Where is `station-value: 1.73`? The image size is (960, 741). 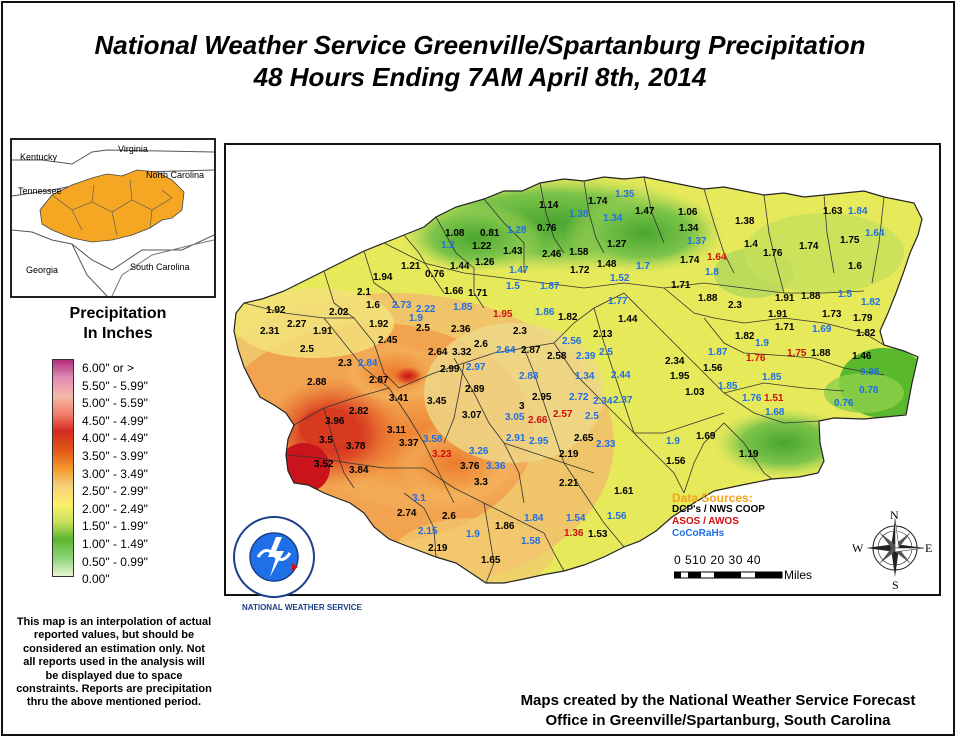
station-value: 1.73 is located at coordinates (832, 314).